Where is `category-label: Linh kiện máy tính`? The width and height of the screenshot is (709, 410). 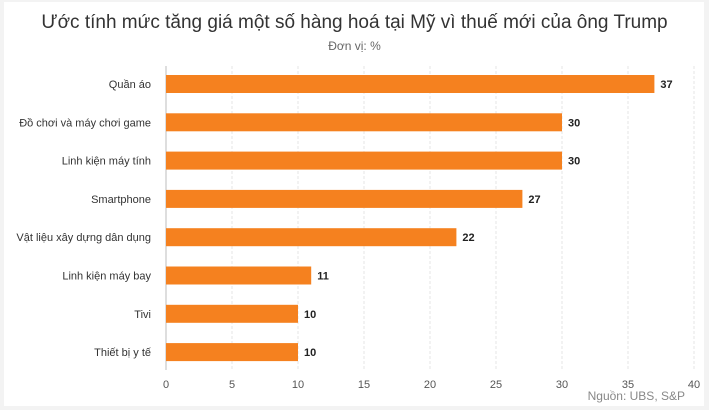 category-label: Linh kiện máy tính is located at coordinates (106, 162).